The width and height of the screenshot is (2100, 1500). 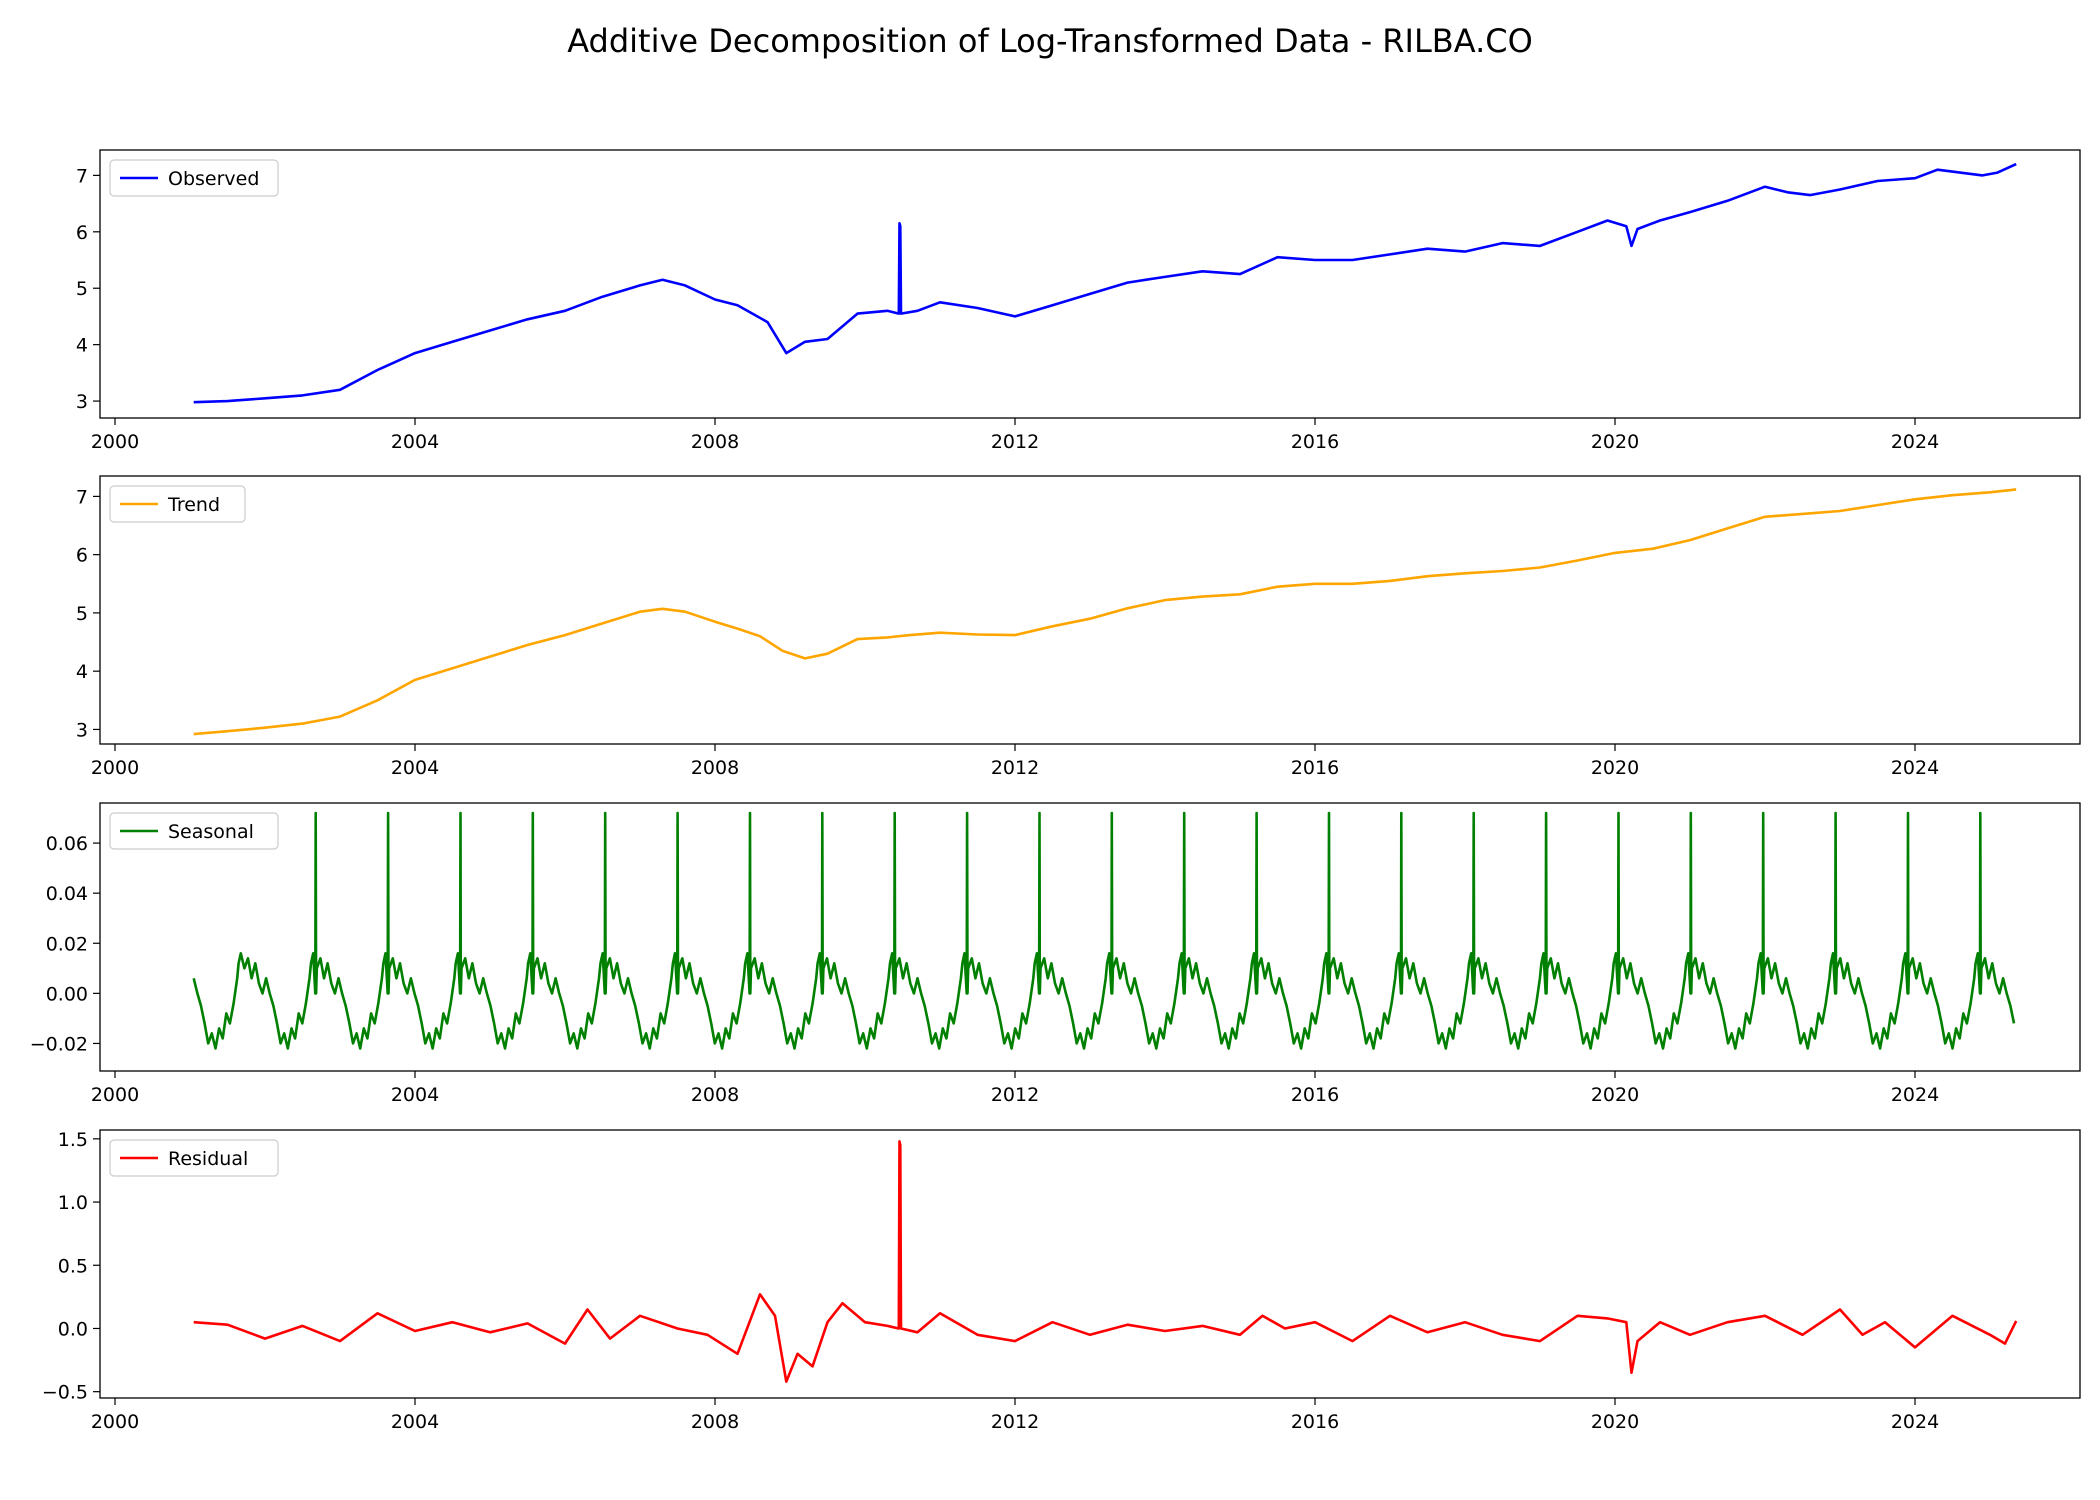 What do you see at coordinates (67, 944) in the screenshot?
I see `y-tick-label: 0.02` at bounding box center [67, 944].